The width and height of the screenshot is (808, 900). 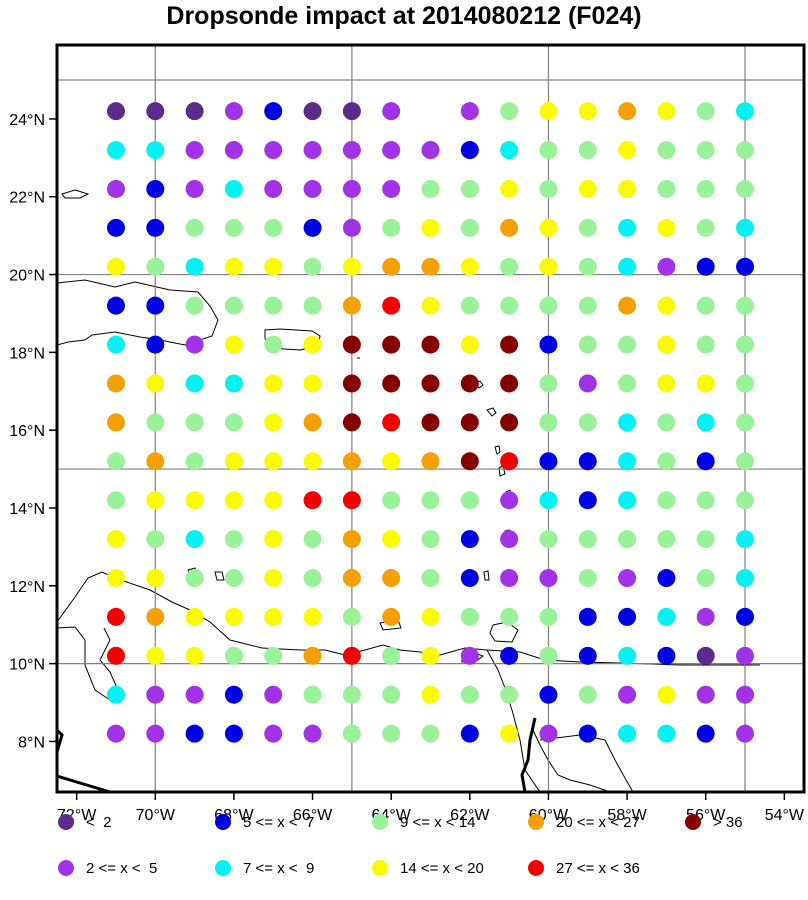 What do you see at coordinates (264, 868) in the screenshot?
I see `legend-item: 7 <= x < 9` at bounding box center [264, 868].